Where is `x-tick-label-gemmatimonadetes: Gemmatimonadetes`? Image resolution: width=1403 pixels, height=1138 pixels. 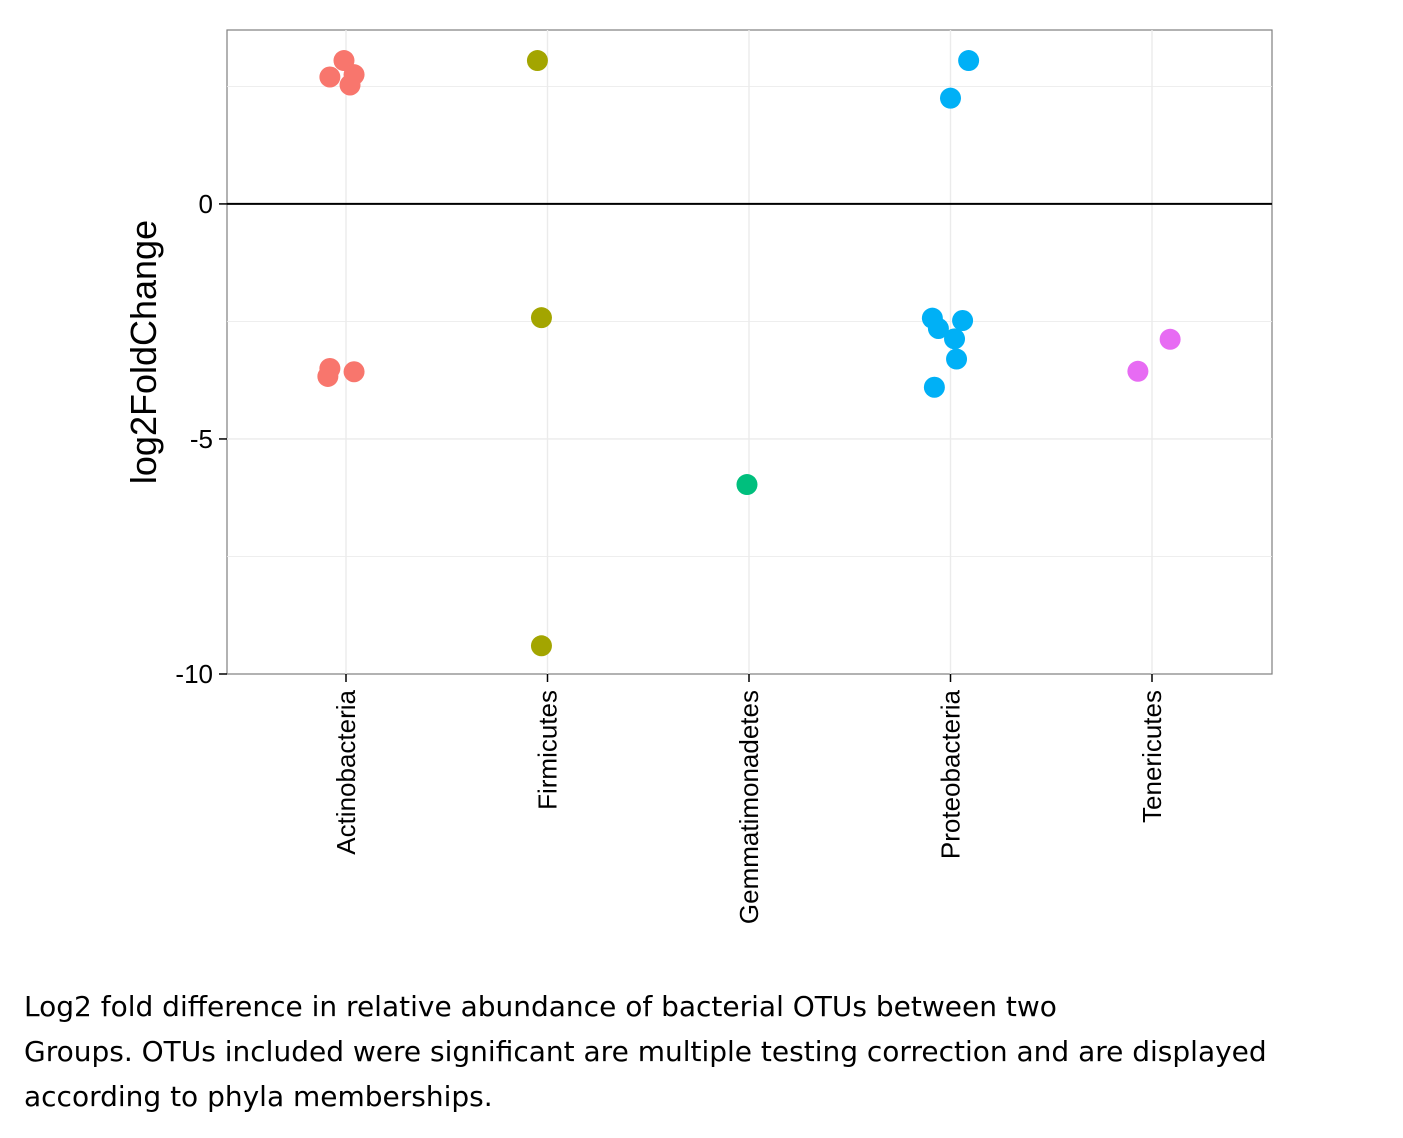
x-tick-label-gemmatimonadetes: Gemmatimonadetes is located at coordinates (749, 807).